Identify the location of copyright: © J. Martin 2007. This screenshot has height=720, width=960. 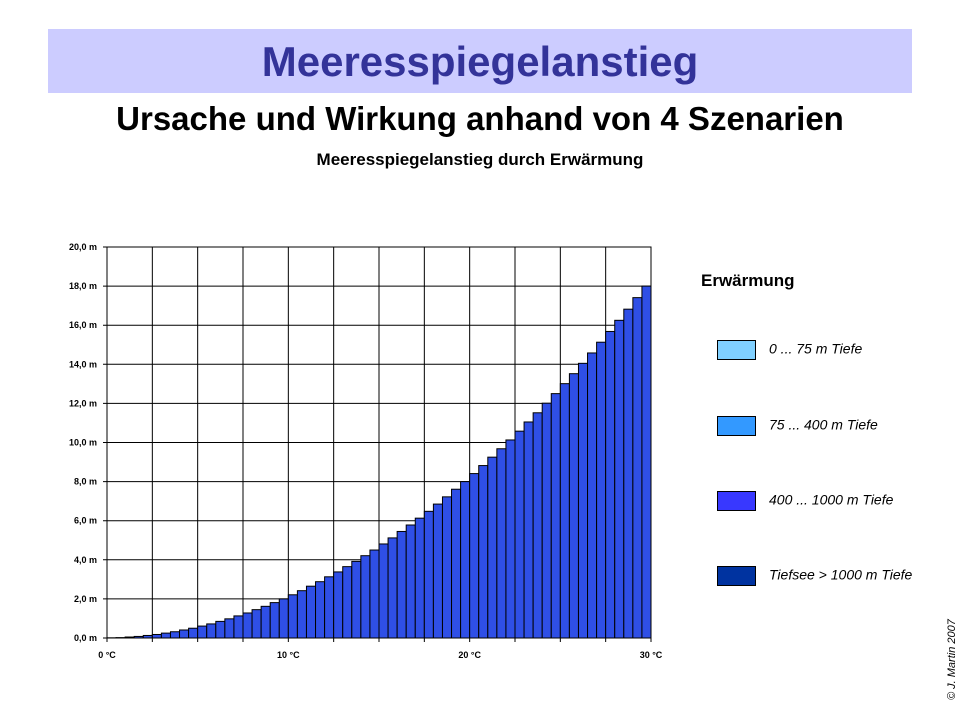
(952, 659).